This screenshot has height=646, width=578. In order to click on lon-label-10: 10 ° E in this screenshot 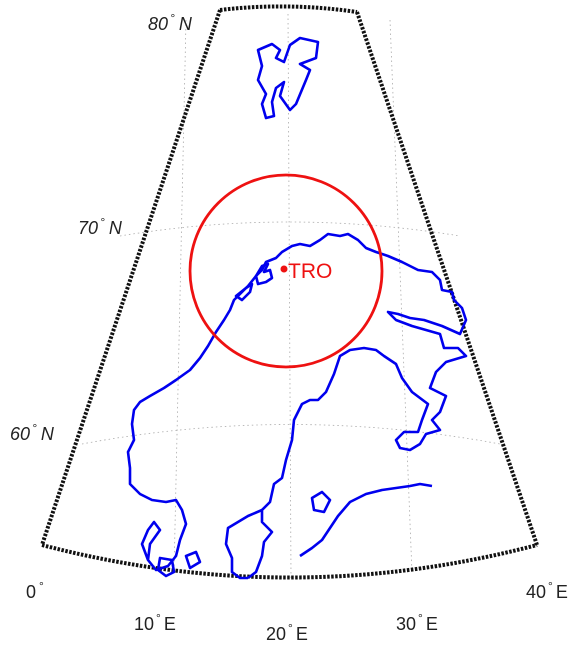, I will do `click(155, 622)`.